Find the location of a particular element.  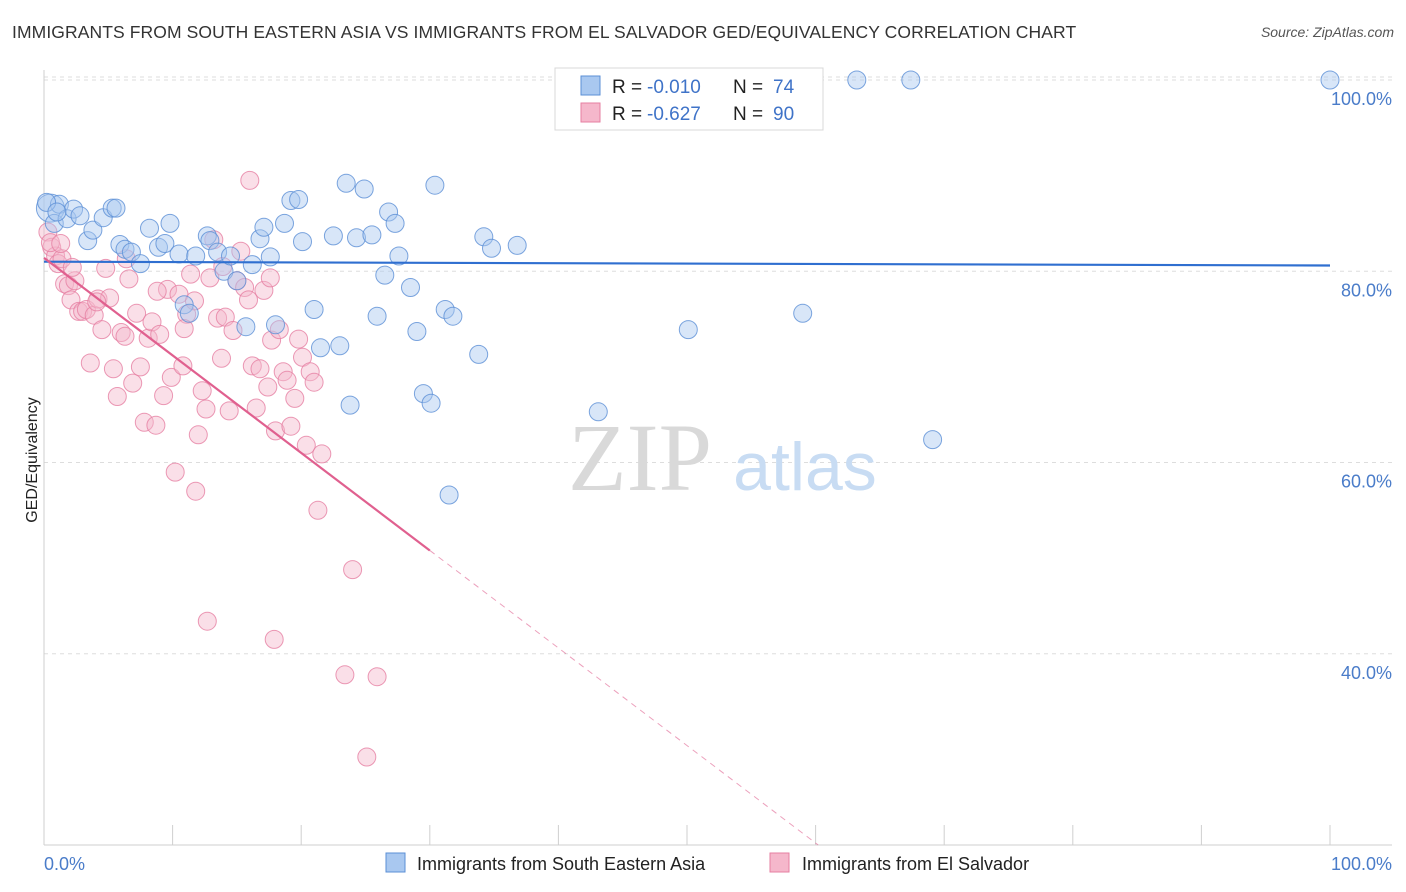

bottom-legend-label-blue: Immigrants from South Eastern Asia is located at coordinates (561, 864).